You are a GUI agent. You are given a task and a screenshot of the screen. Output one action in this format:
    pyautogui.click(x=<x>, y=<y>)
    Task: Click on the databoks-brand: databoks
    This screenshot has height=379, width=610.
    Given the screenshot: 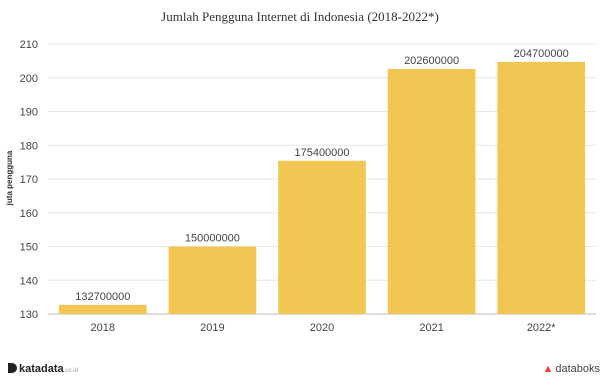 What is the action you would take?
    pyautogui.click(x=577, y=369)
    